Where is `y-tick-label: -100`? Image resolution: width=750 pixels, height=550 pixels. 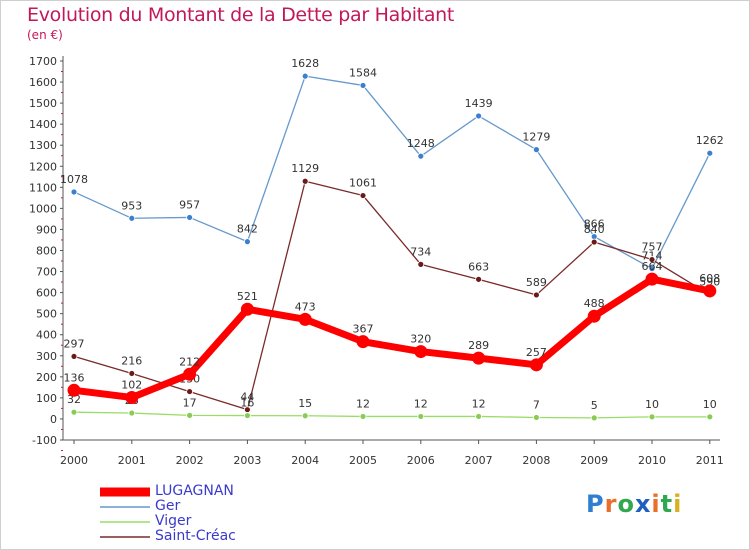 y-tick-label: -100 is located at coordinates (44, 440).